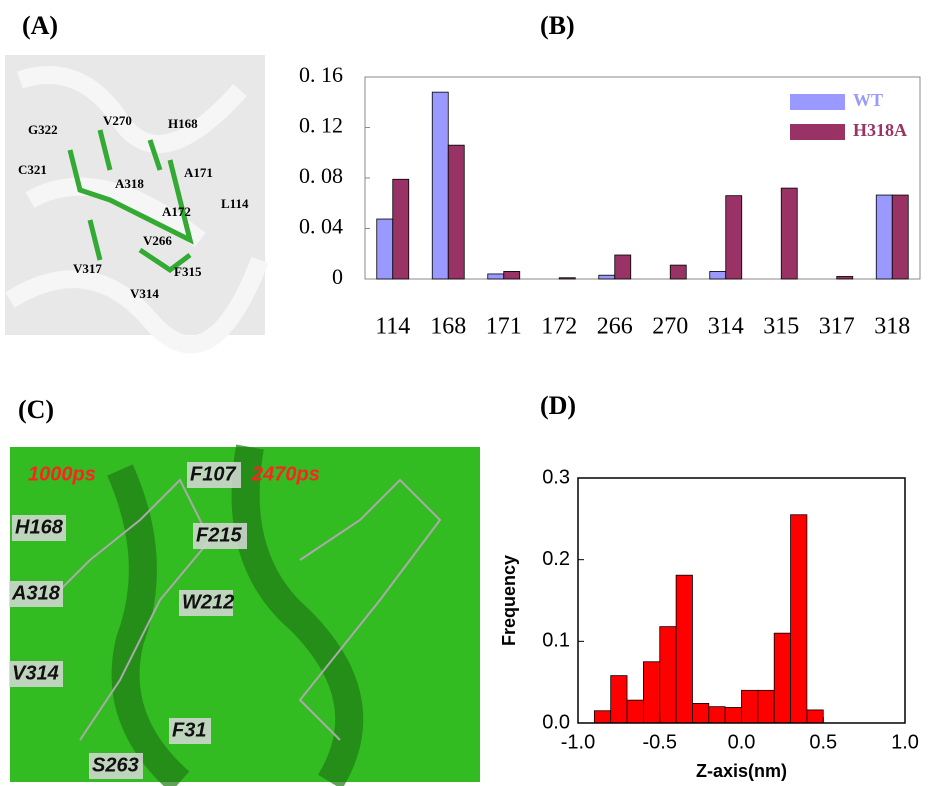 Image resolution: width=928 pixels, height=786 pixels. I want to click on residue-label: A172, so click(176, 211).